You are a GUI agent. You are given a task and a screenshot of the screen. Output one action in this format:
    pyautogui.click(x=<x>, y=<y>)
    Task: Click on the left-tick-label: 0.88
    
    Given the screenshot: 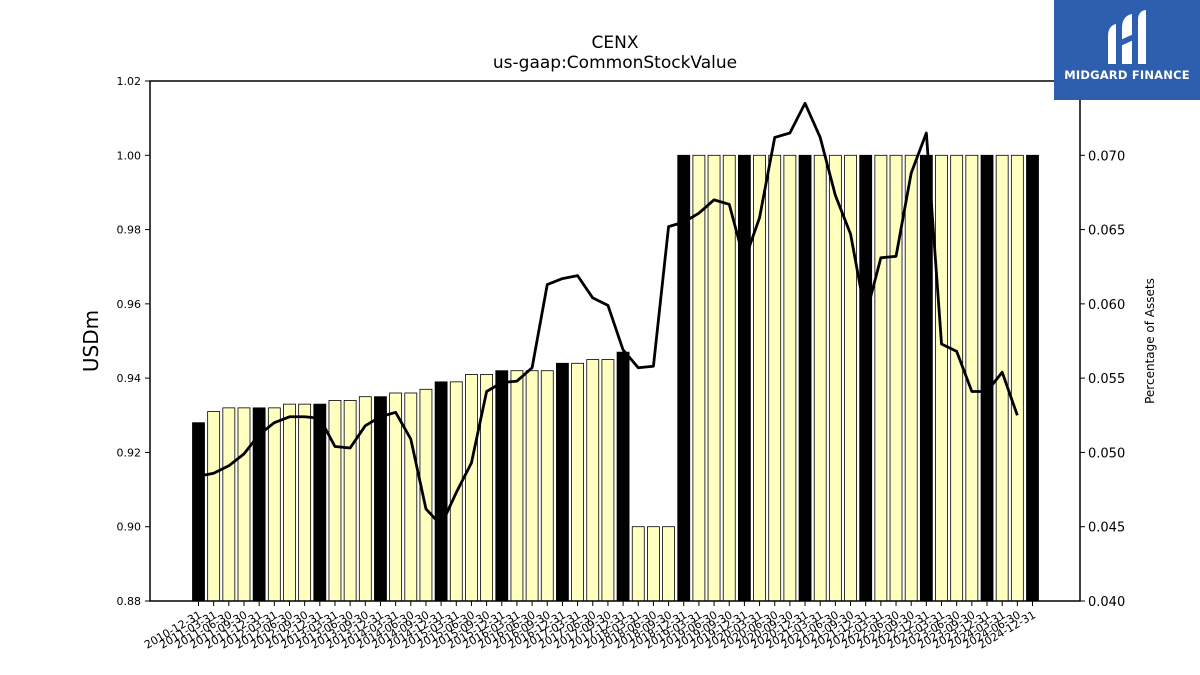 What is the action you would take?
    pyautogui.click(x=129, y=601)
    